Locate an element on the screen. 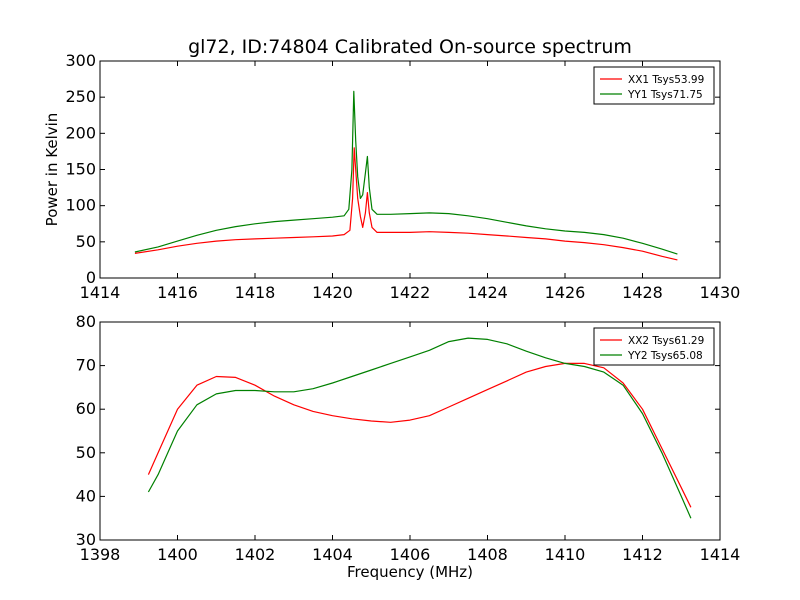 Image resolution: width=800 pixels, height=600 pixels. legend-entry: XX2 Tsys61.29 is located at coordinates (666, 341).